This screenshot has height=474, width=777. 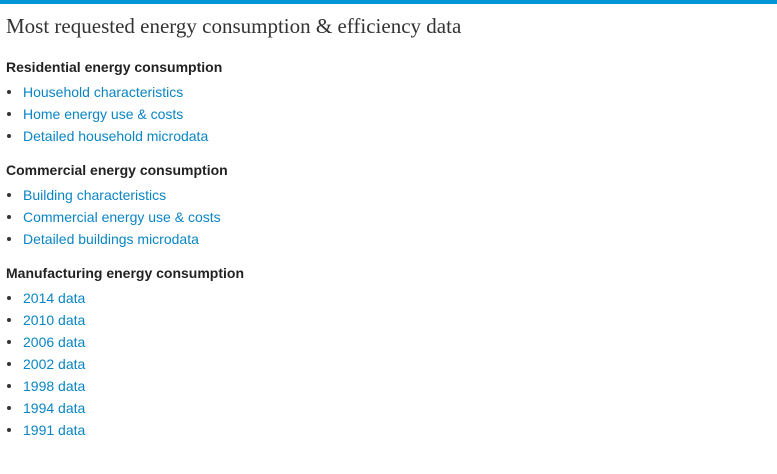 What do you see at coordinates (117, 170) in the screenshot?
I see `section-heading-commercial: Commercial energy consumption` at bounding box center [117, 170].